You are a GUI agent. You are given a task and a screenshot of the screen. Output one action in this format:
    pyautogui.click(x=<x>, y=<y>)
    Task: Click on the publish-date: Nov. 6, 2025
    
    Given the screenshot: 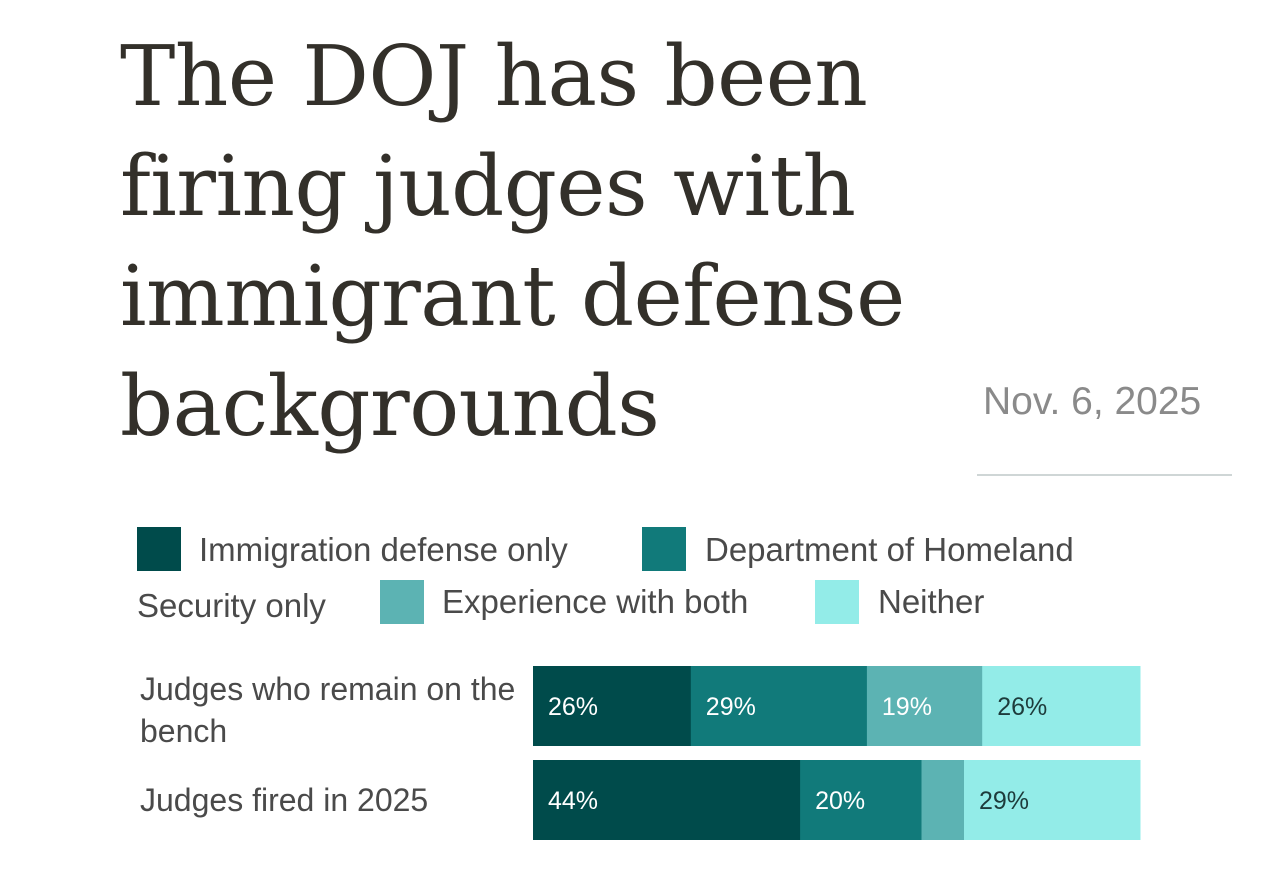 What is the action you would take?
    pyautogui.click(x=1092, y=401)
    